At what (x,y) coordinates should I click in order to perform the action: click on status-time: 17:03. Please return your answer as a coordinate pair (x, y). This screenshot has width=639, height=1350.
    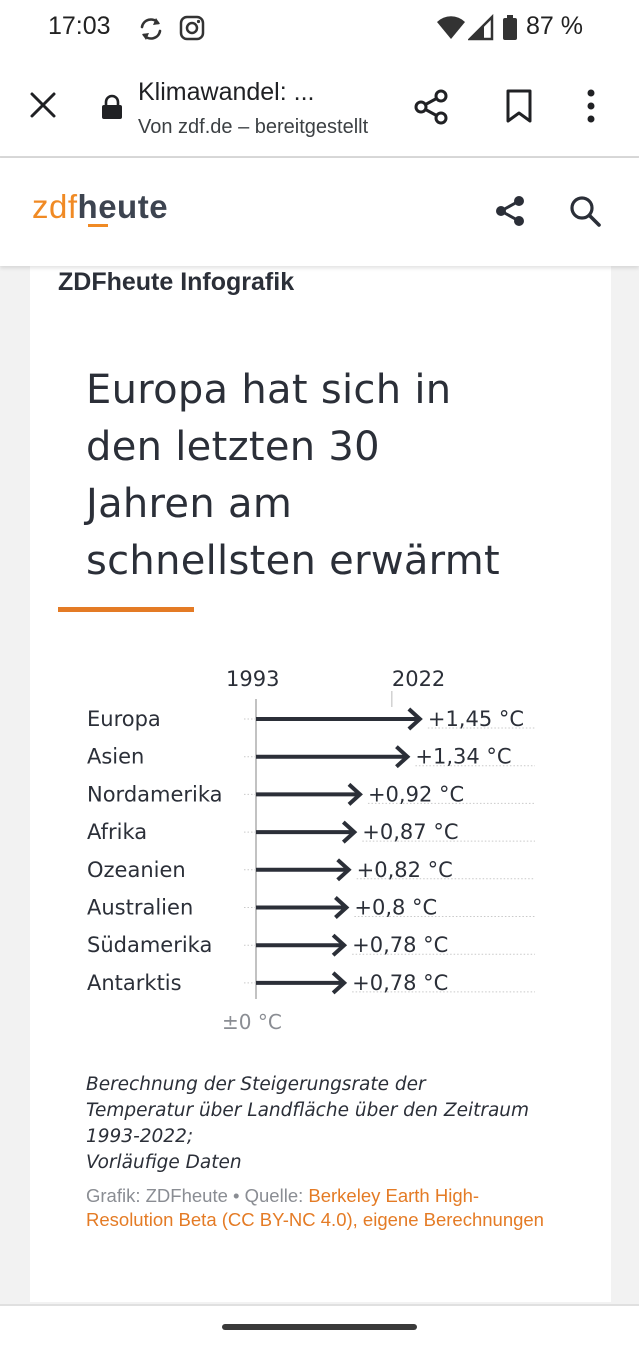
    Looking at the image, I should click on (79, 26).